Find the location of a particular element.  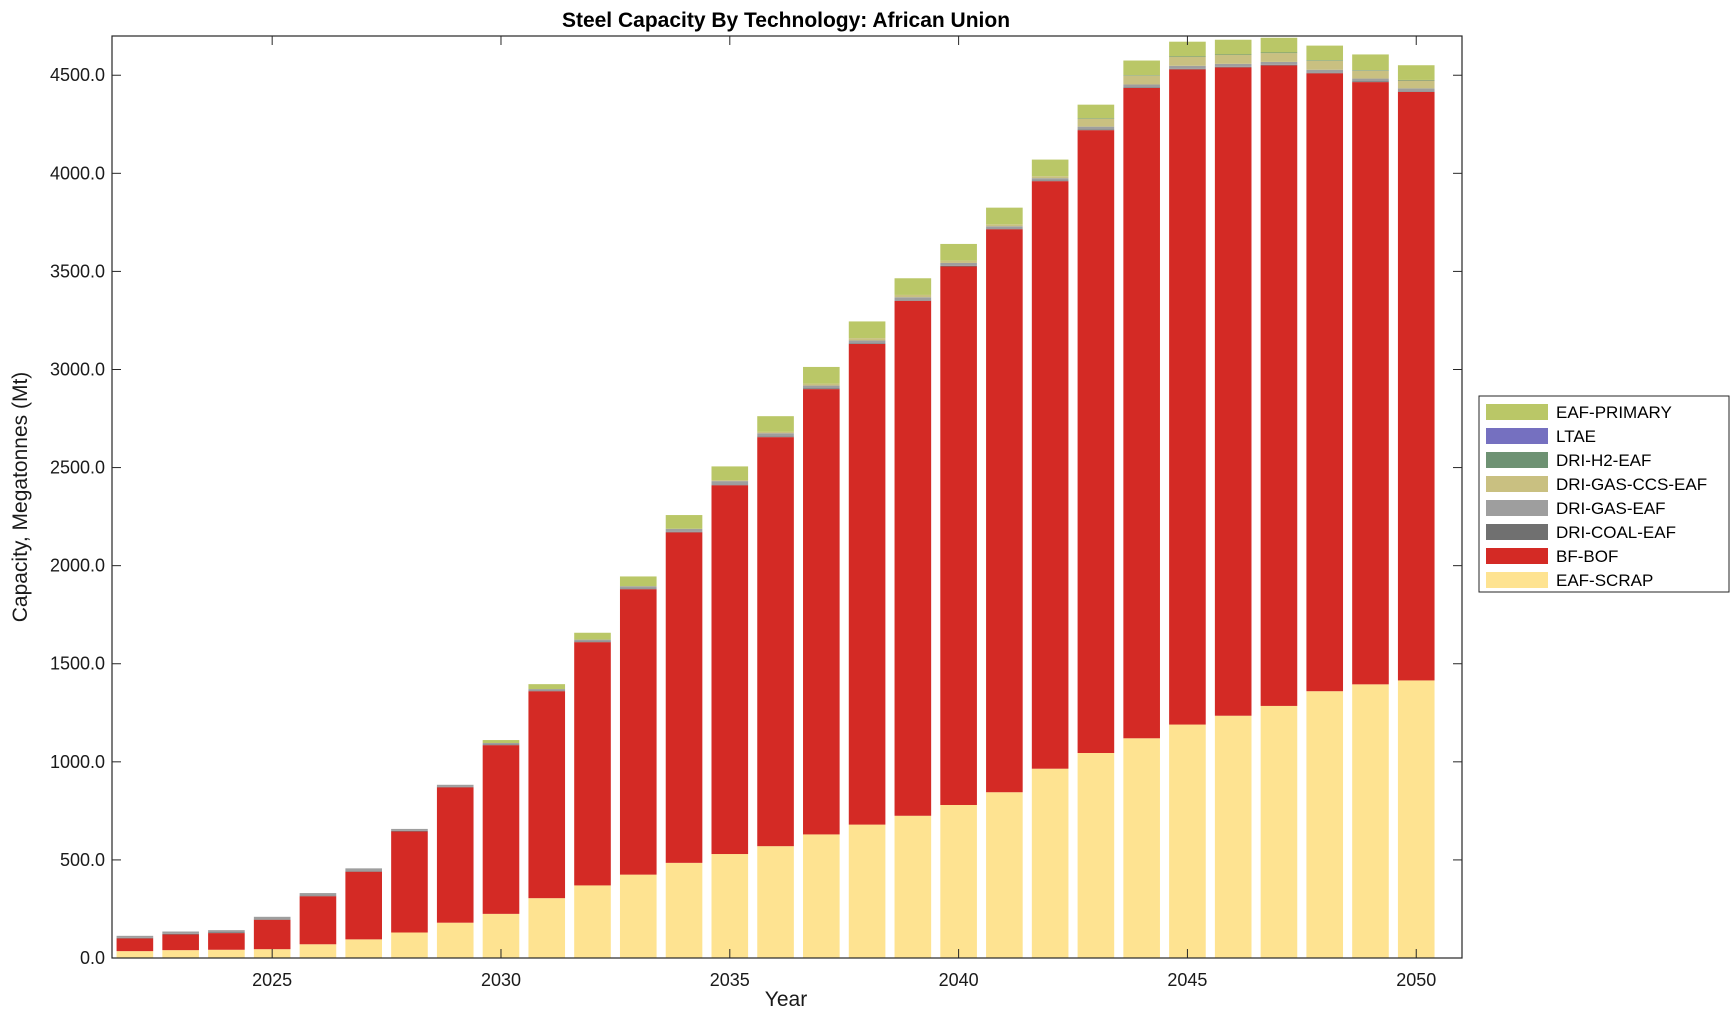

bar-segment-dri-coal-eaf-2030 is located at coordinates (501, 745).